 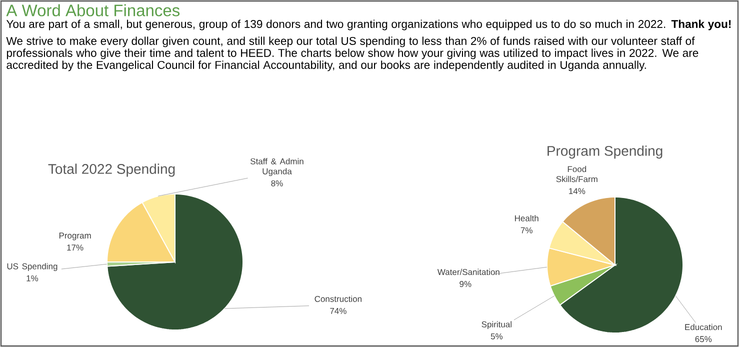 I want to click on data-label: 8%, so click(x=277, y=183).